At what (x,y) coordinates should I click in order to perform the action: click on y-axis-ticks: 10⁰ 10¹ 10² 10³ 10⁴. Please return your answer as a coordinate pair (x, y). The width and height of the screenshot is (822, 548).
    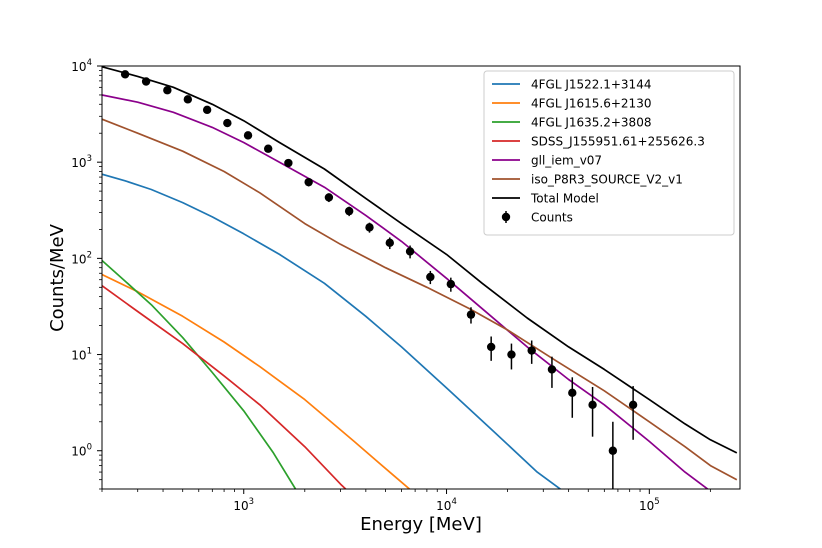
    Looking at the image, I should click on (86, 274).